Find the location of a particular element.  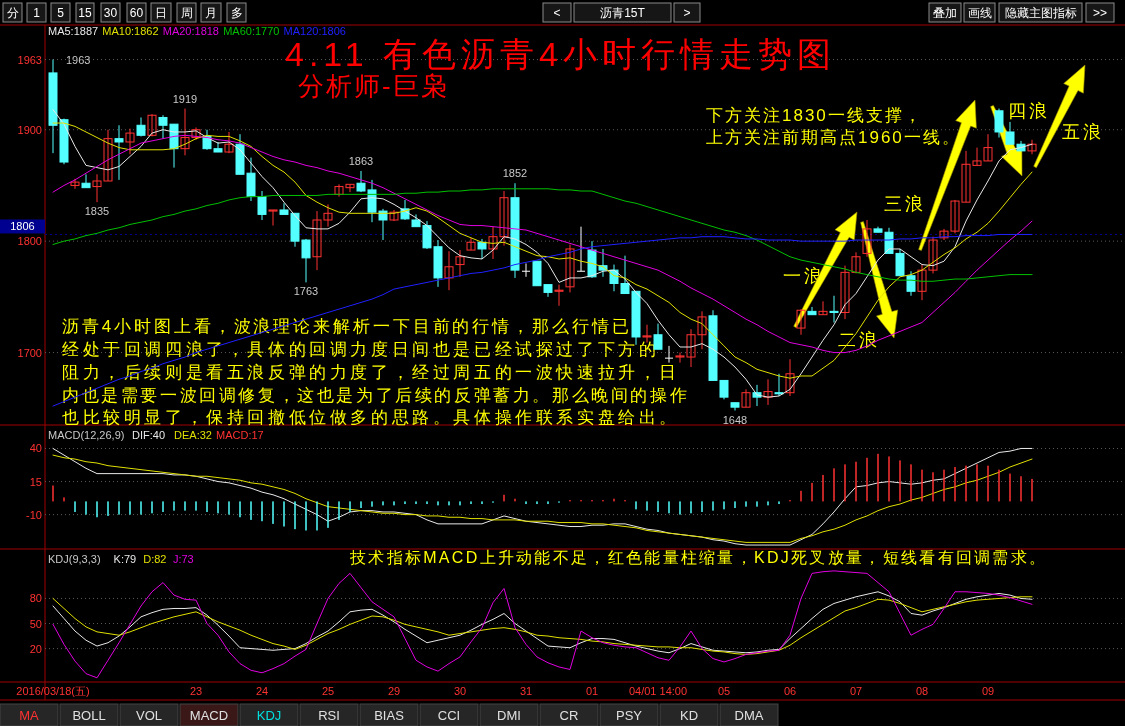

text: MA10:1862 is located at coordinates (130, 31).